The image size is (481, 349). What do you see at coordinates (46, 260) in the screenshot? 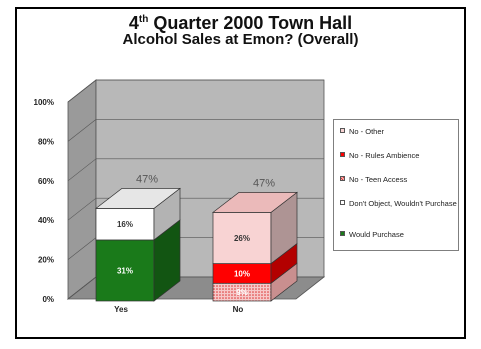
I see `y-tick-label: 20%` at bounding box center [46, 260].